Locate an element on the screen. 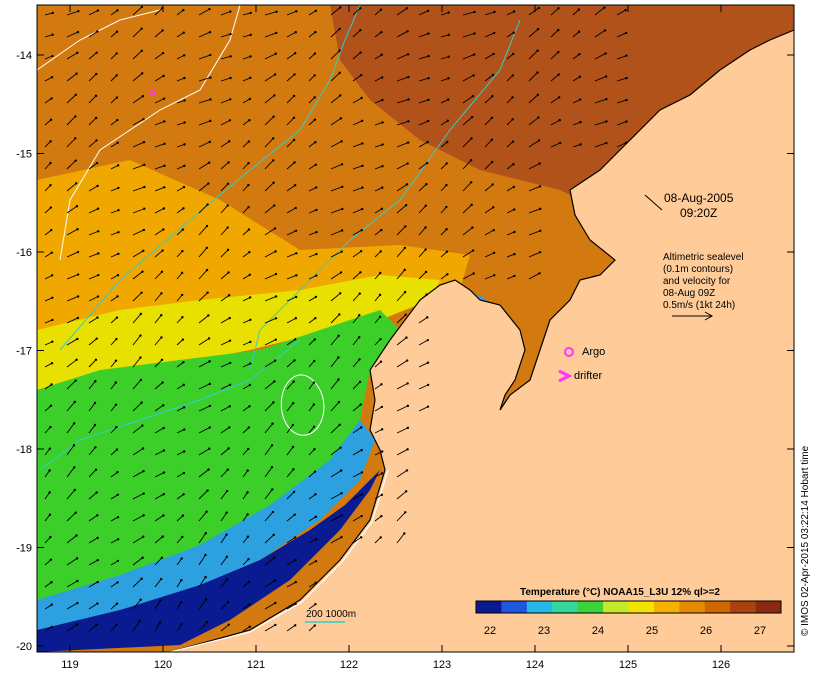 This screenshot has height=680, width=820. colorbar-tick-label: 26 is located at coordinates (706, 631).